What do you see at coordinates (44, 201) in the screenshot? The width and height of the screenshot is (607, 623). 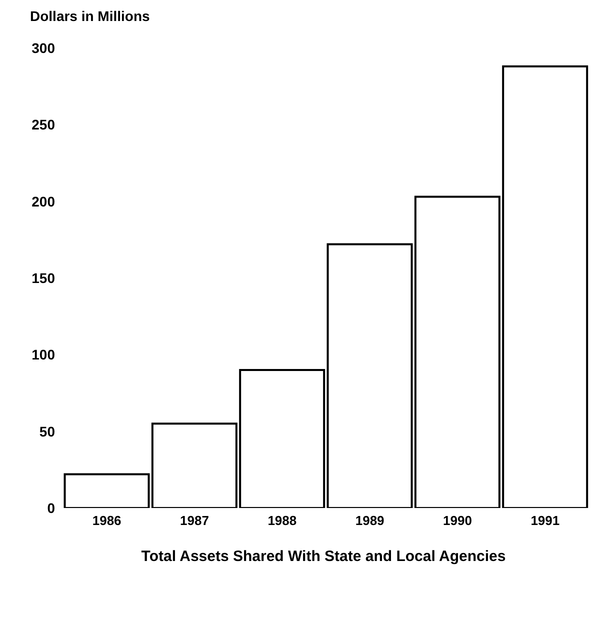 I see `y-tick-label: 200` at bounding box center [44, 201].